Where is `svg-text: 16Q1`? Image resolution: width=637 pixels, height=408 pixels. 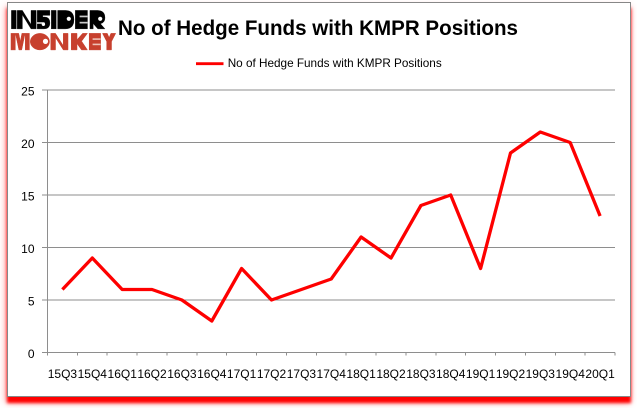 svg-text: 16Q1 is located at coordinates (123, 374).